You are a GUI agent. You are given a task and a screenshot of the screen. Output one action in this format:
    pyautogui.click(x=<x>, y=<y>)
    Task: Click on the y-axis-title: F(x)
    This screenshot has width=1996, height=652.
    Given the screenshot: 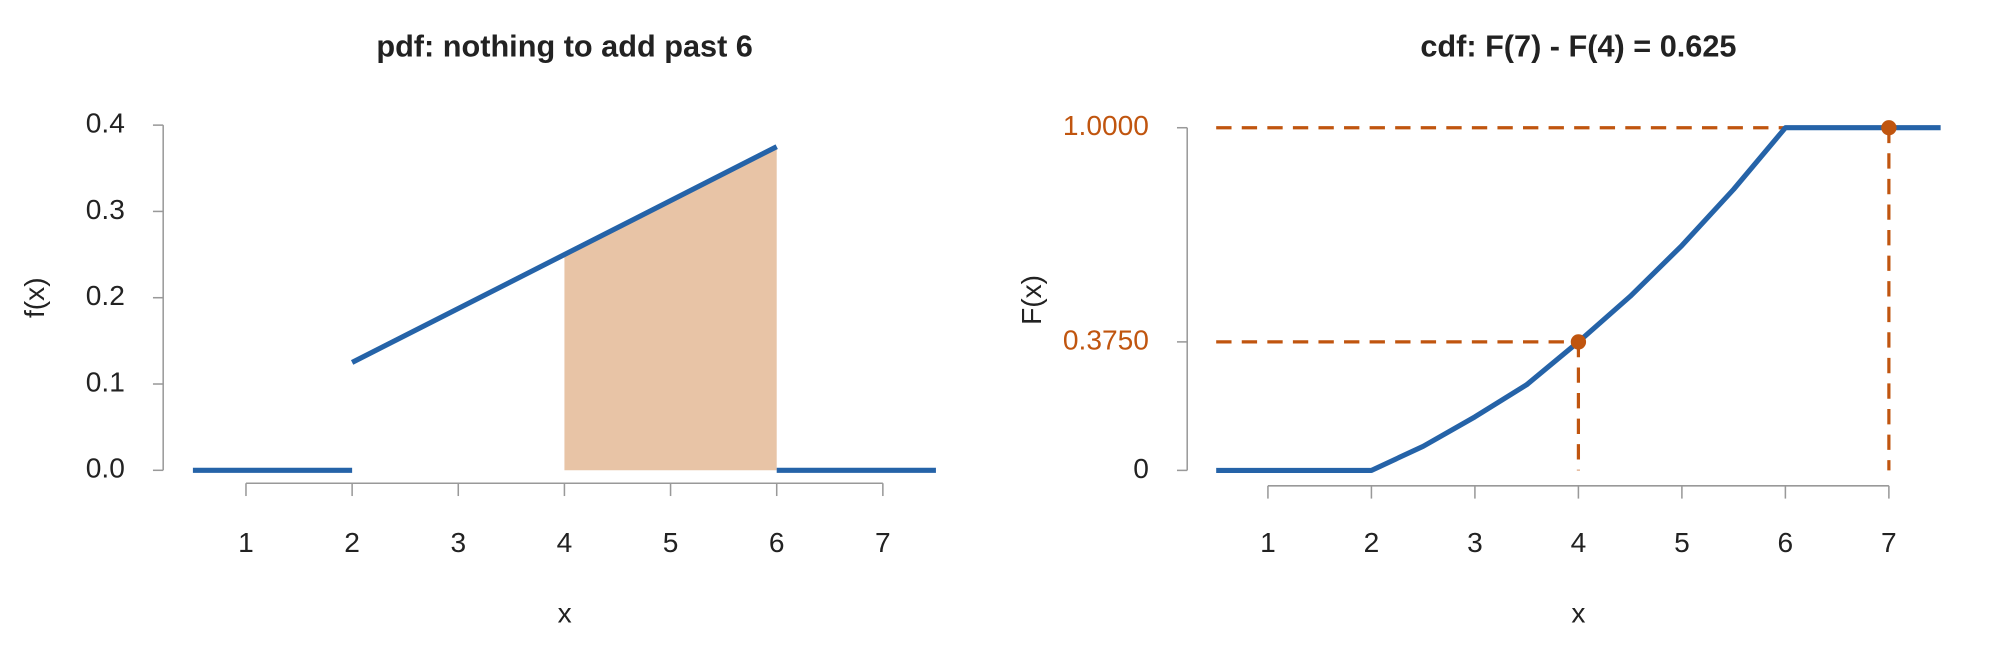 What is the action you would take?
    pyautogui.click(x=1031, y=300)
    